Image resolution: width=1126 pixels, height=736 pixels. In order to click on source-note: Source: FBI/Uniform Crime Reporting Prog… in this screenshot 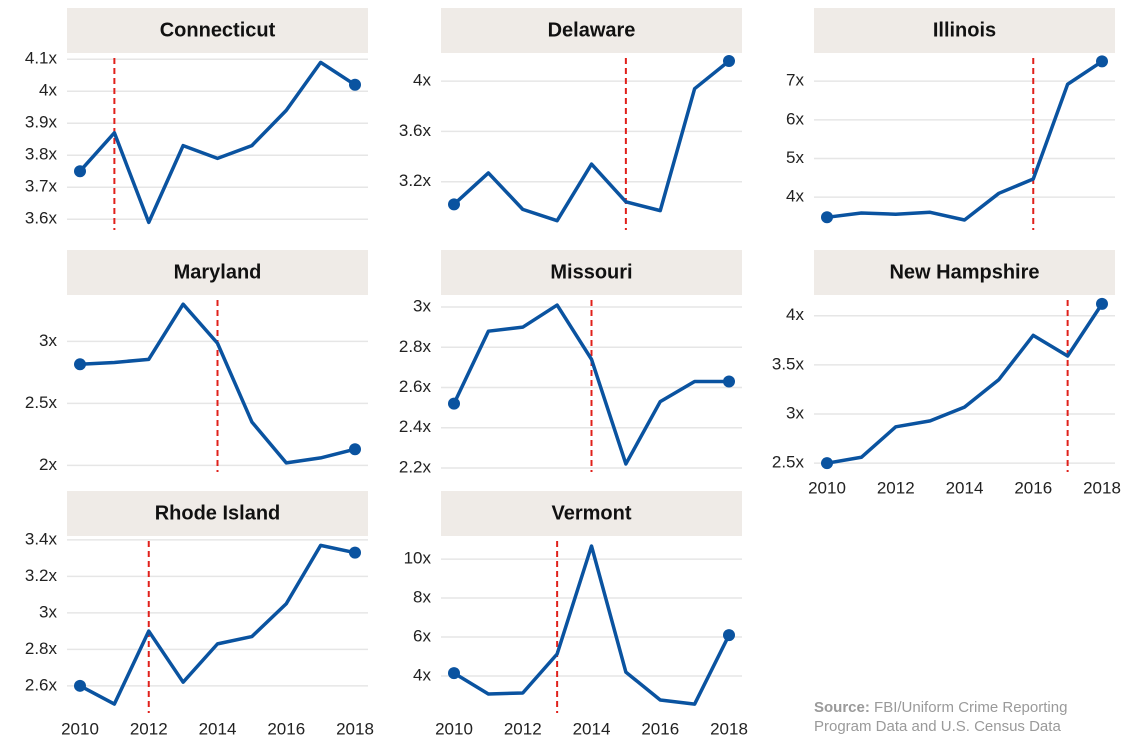, I will do `click(964, 717)`.